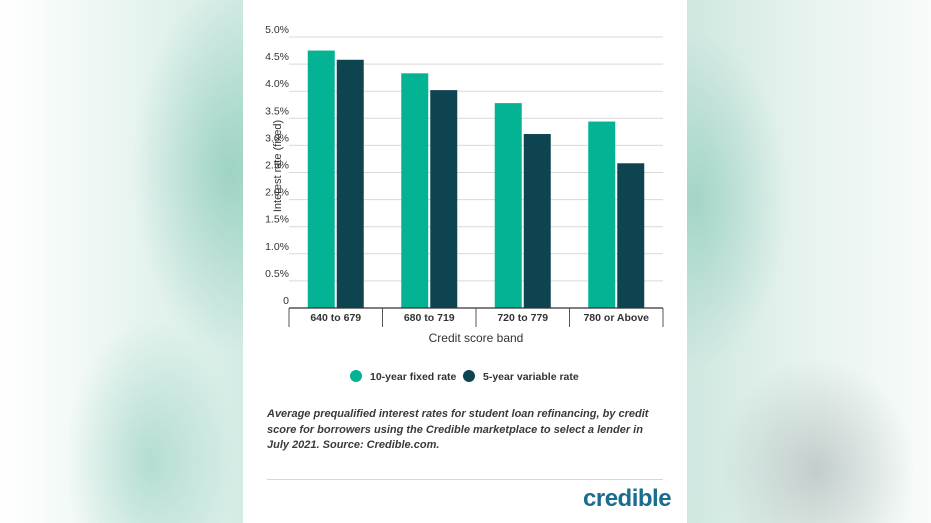  I want to click on y-tick-label: 0, so click(286, 301).